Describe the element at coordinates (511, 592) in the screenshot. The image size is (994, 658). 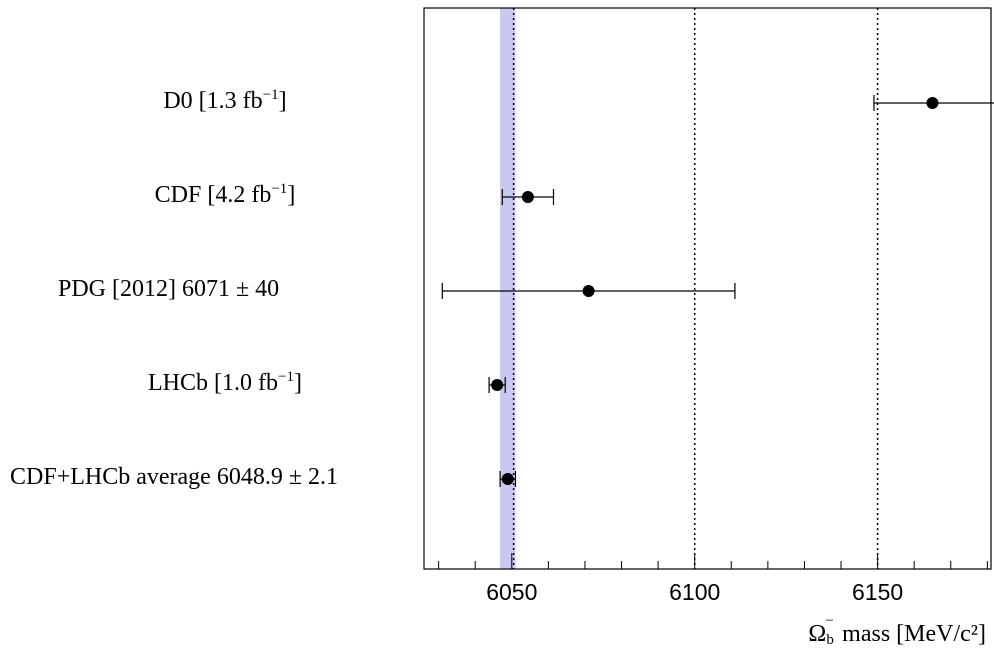
I see `x-tick-label: 6050` at that location.